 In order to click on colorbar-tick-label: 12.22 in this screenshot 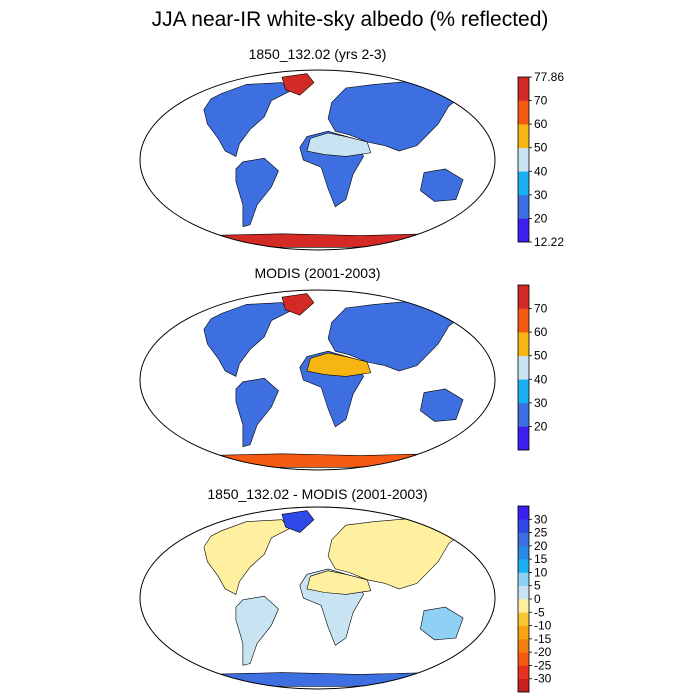, I will do `click(549, 242)`.